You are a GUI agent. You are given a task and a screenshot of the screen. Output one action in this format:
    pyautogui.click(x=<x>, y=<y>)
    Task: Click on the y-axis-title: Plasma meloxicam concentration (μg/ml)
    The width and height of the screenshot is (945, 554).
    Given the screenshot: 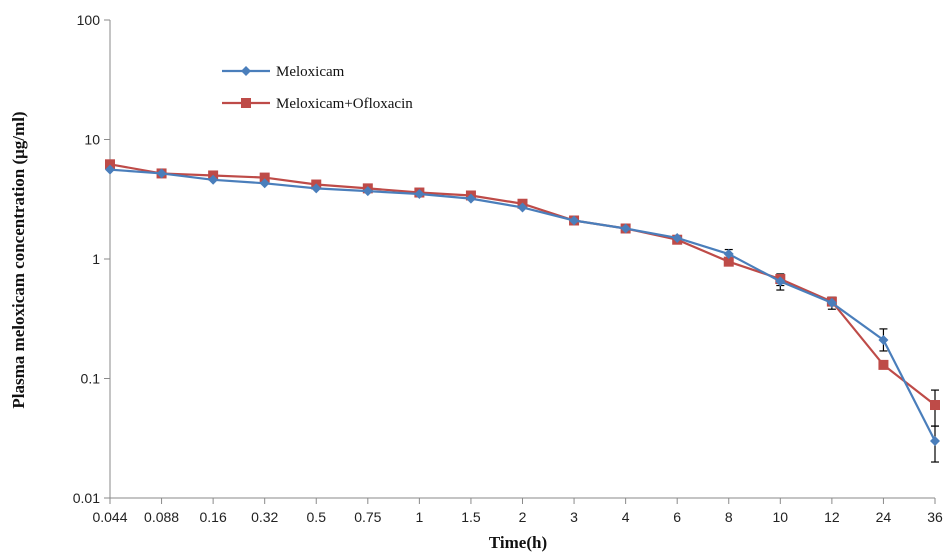 What is the action you would take?
    pyautogui.click(x=18, y=259)
    